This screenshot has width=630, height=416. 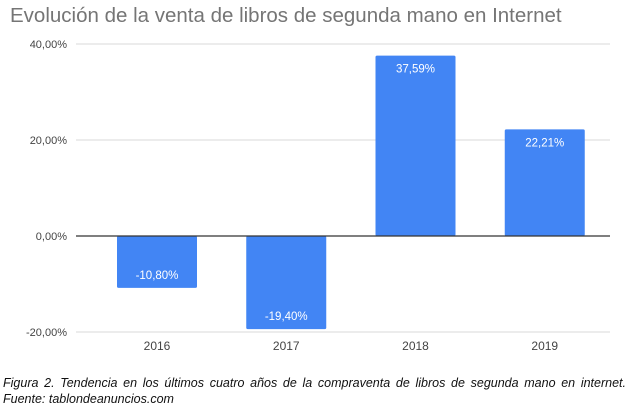 What do you see at coordinates (157, 346) in the screenshot?
I see `x-category-label: 2016` at bounding box center [157, 346].